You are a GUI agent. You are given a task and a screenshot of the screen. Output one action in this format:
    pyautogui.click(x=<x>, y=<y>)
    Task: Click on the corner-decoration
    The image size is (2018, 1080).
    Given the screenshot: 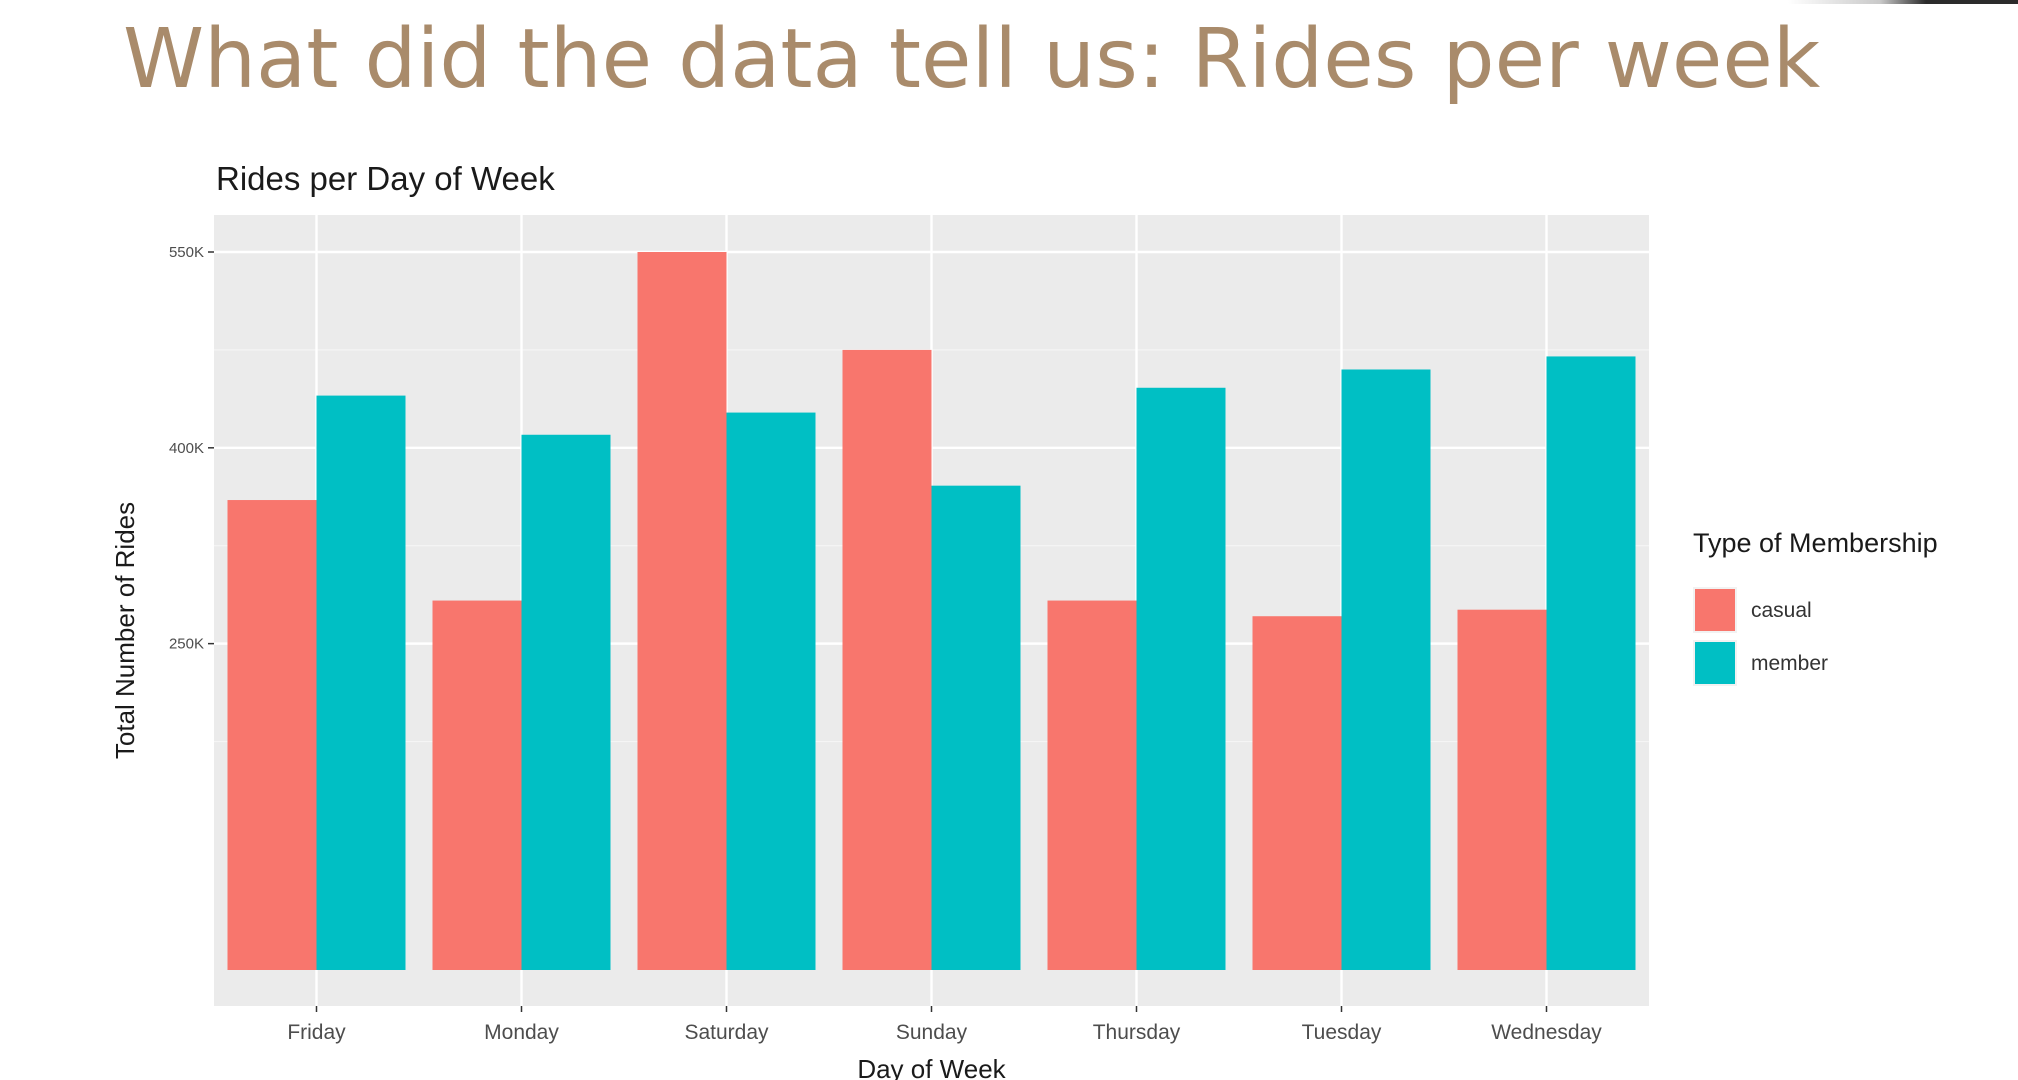 What is the action you would take?
    pyautogui.click(x=1903, y=2)
    